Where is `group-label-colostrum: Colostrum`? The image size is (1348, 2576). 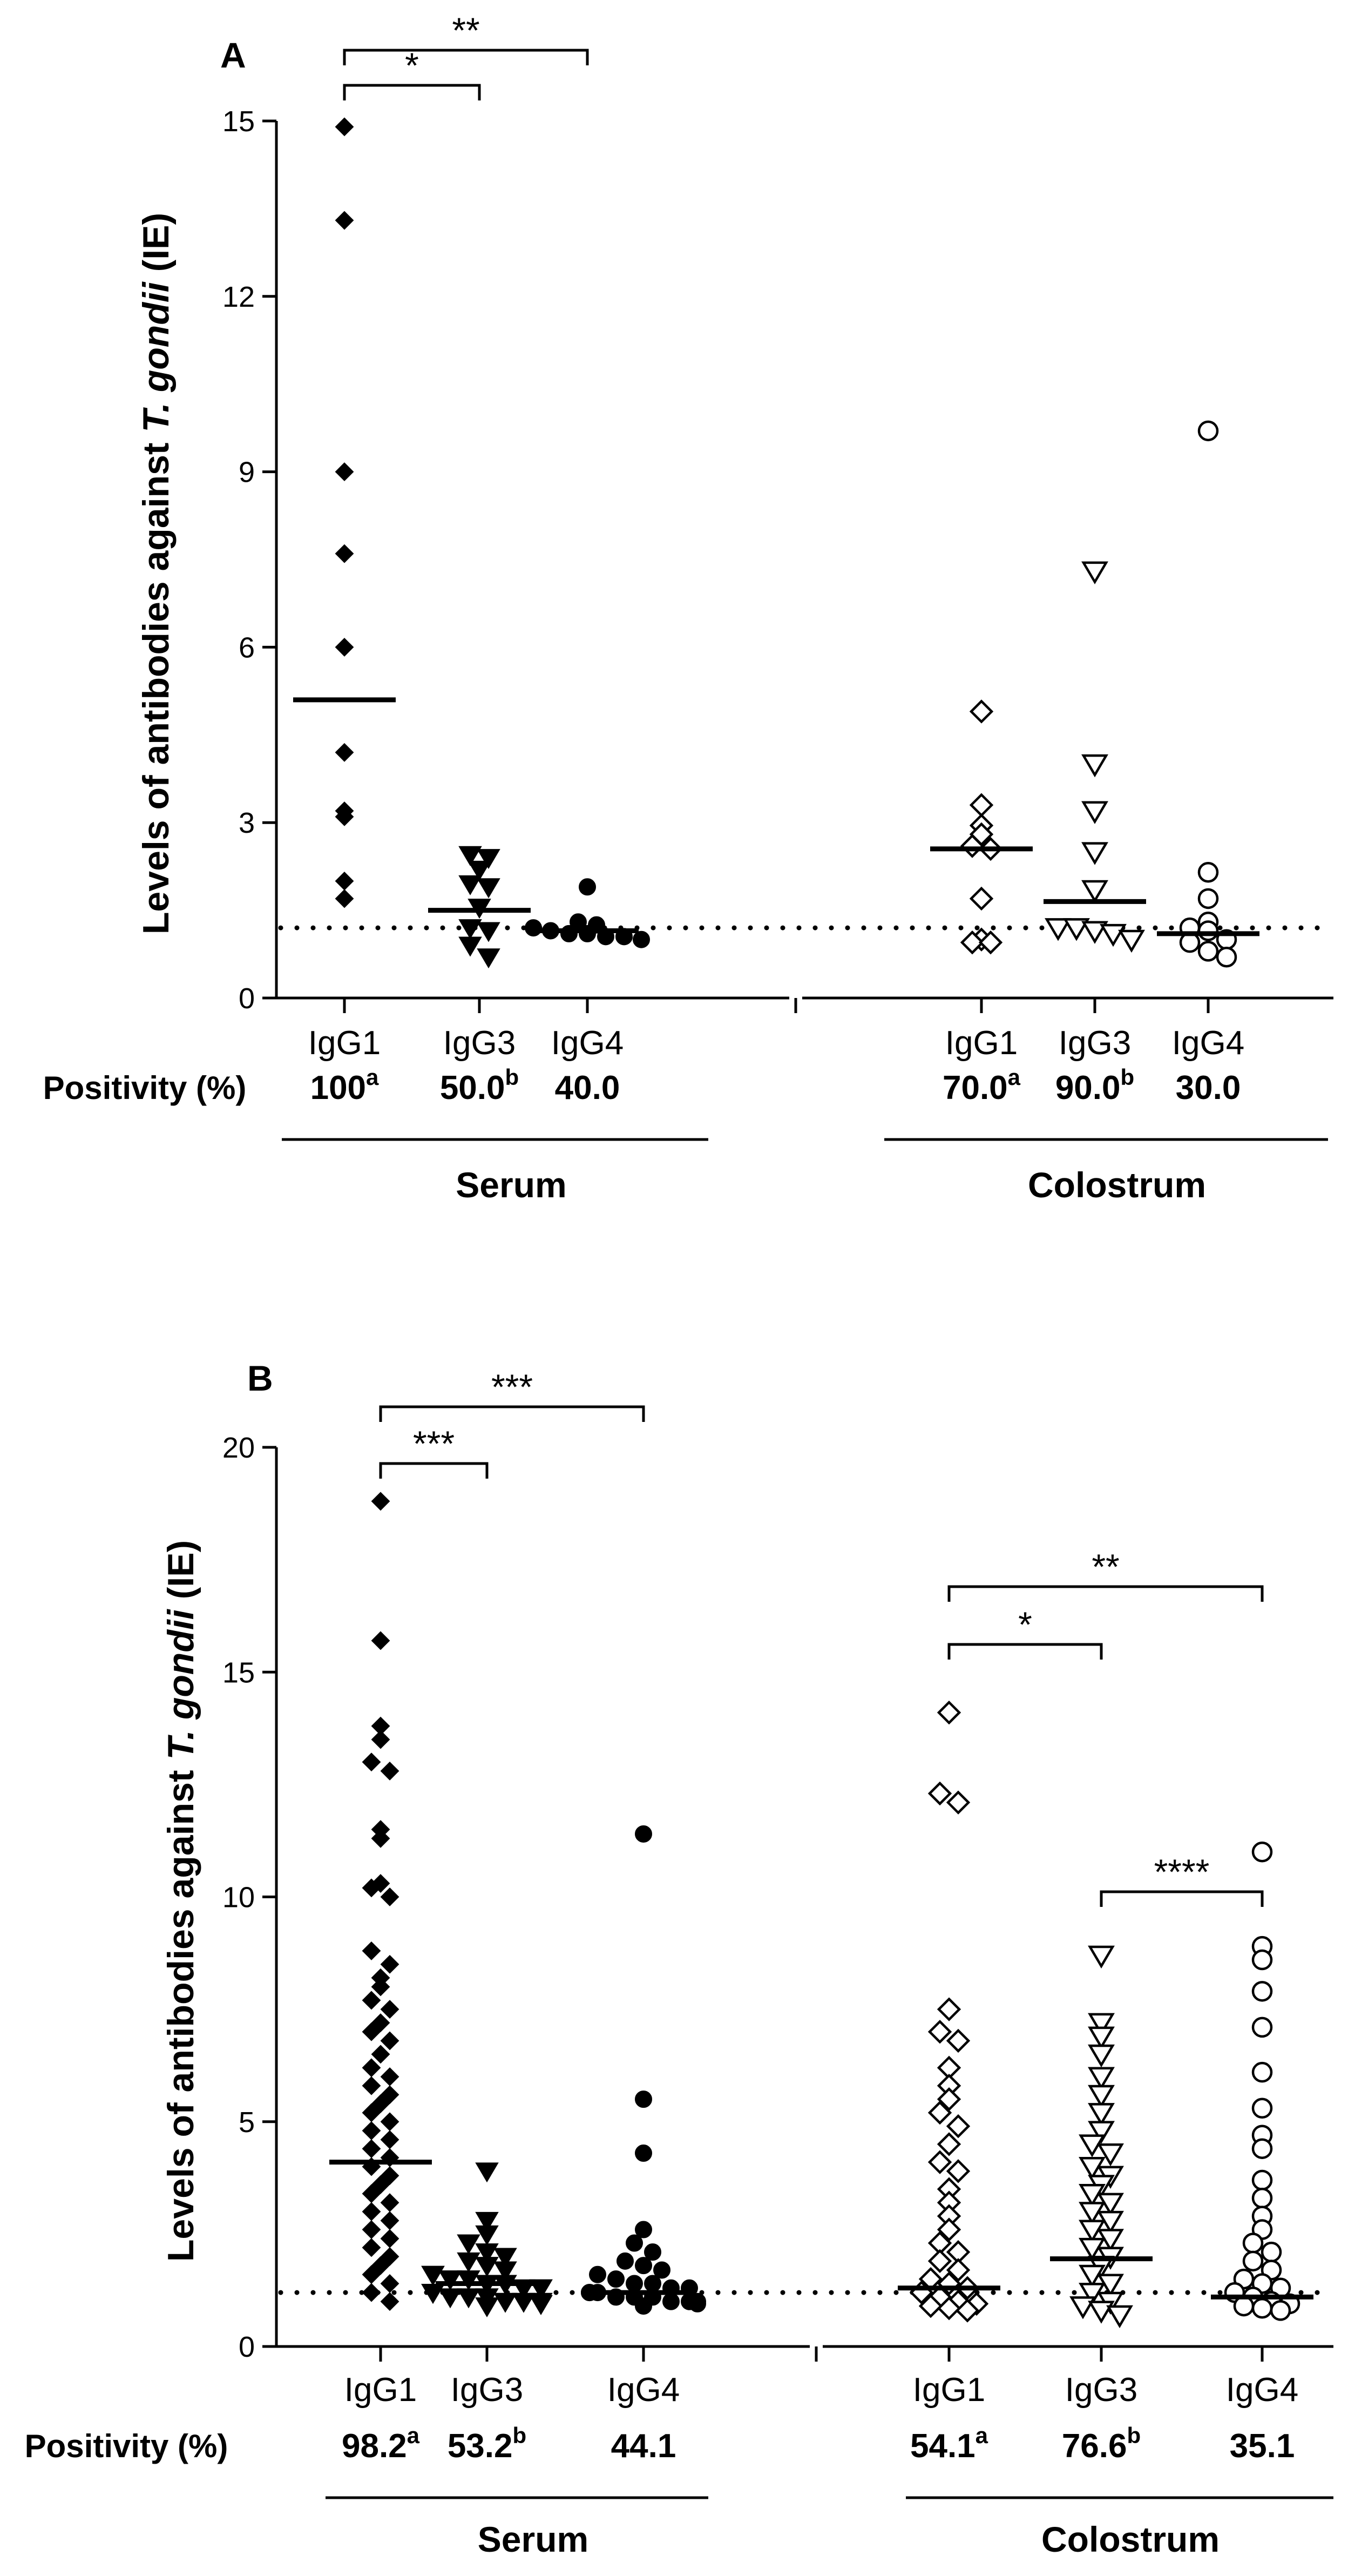 group-label-colostrum: Colostrum is located at coordinates (1117, 1185).